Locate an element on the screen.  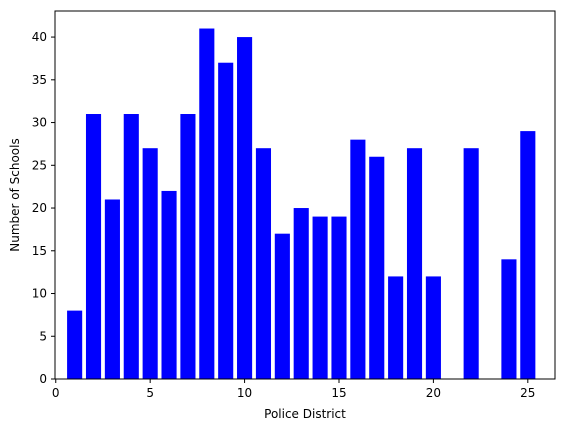
y-tick-label: 30 is located at coordinates (39, 123).